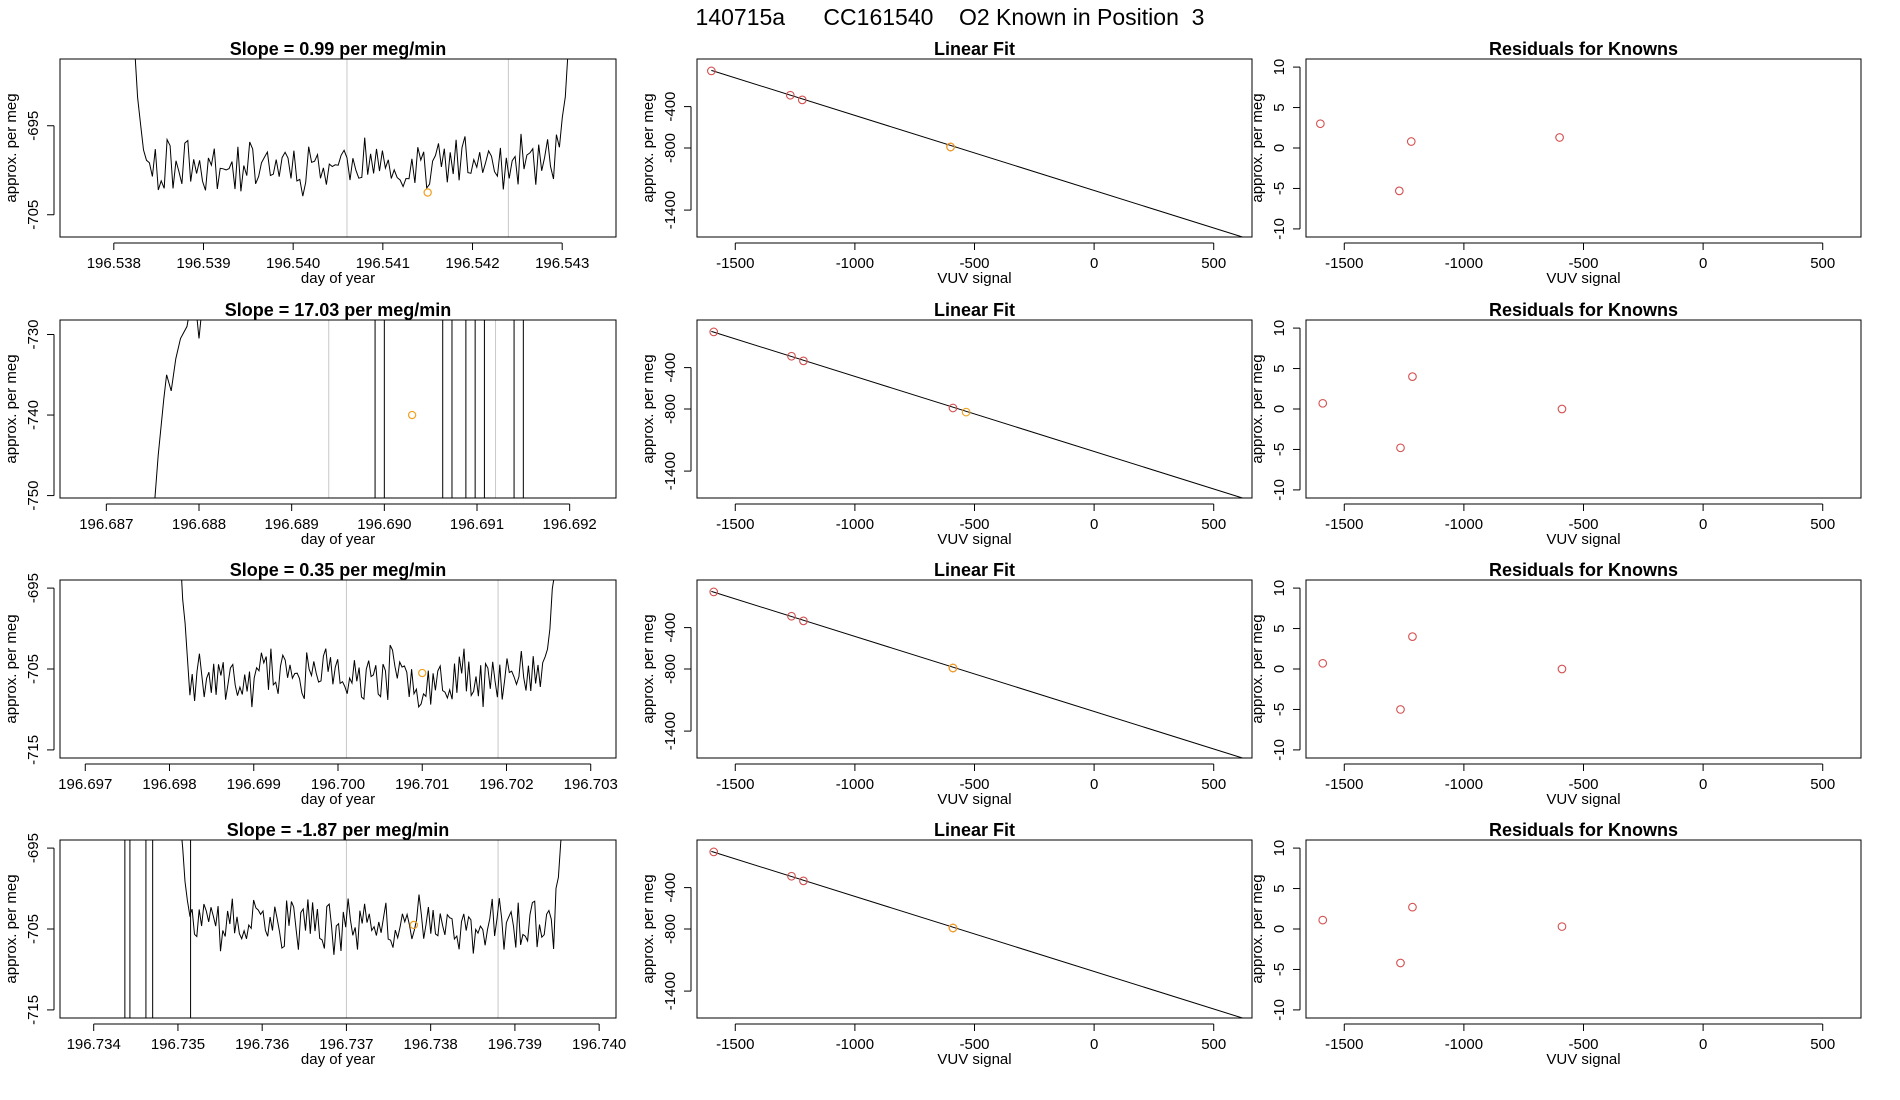 The width and height of the screenshot is (1900, 1100). Describe the element at coordinates (570, 524) in the screenshot. I see `x-tick-label: 196.692` at that location.